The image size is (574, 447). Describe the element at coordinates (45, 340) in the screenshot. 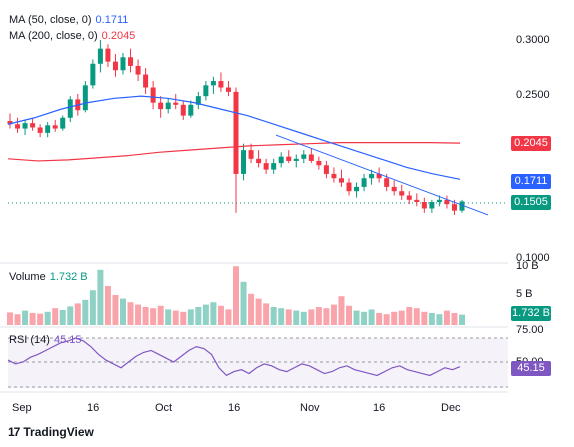

I see `rsi-legend: RSI (14) 45.15` at that location.